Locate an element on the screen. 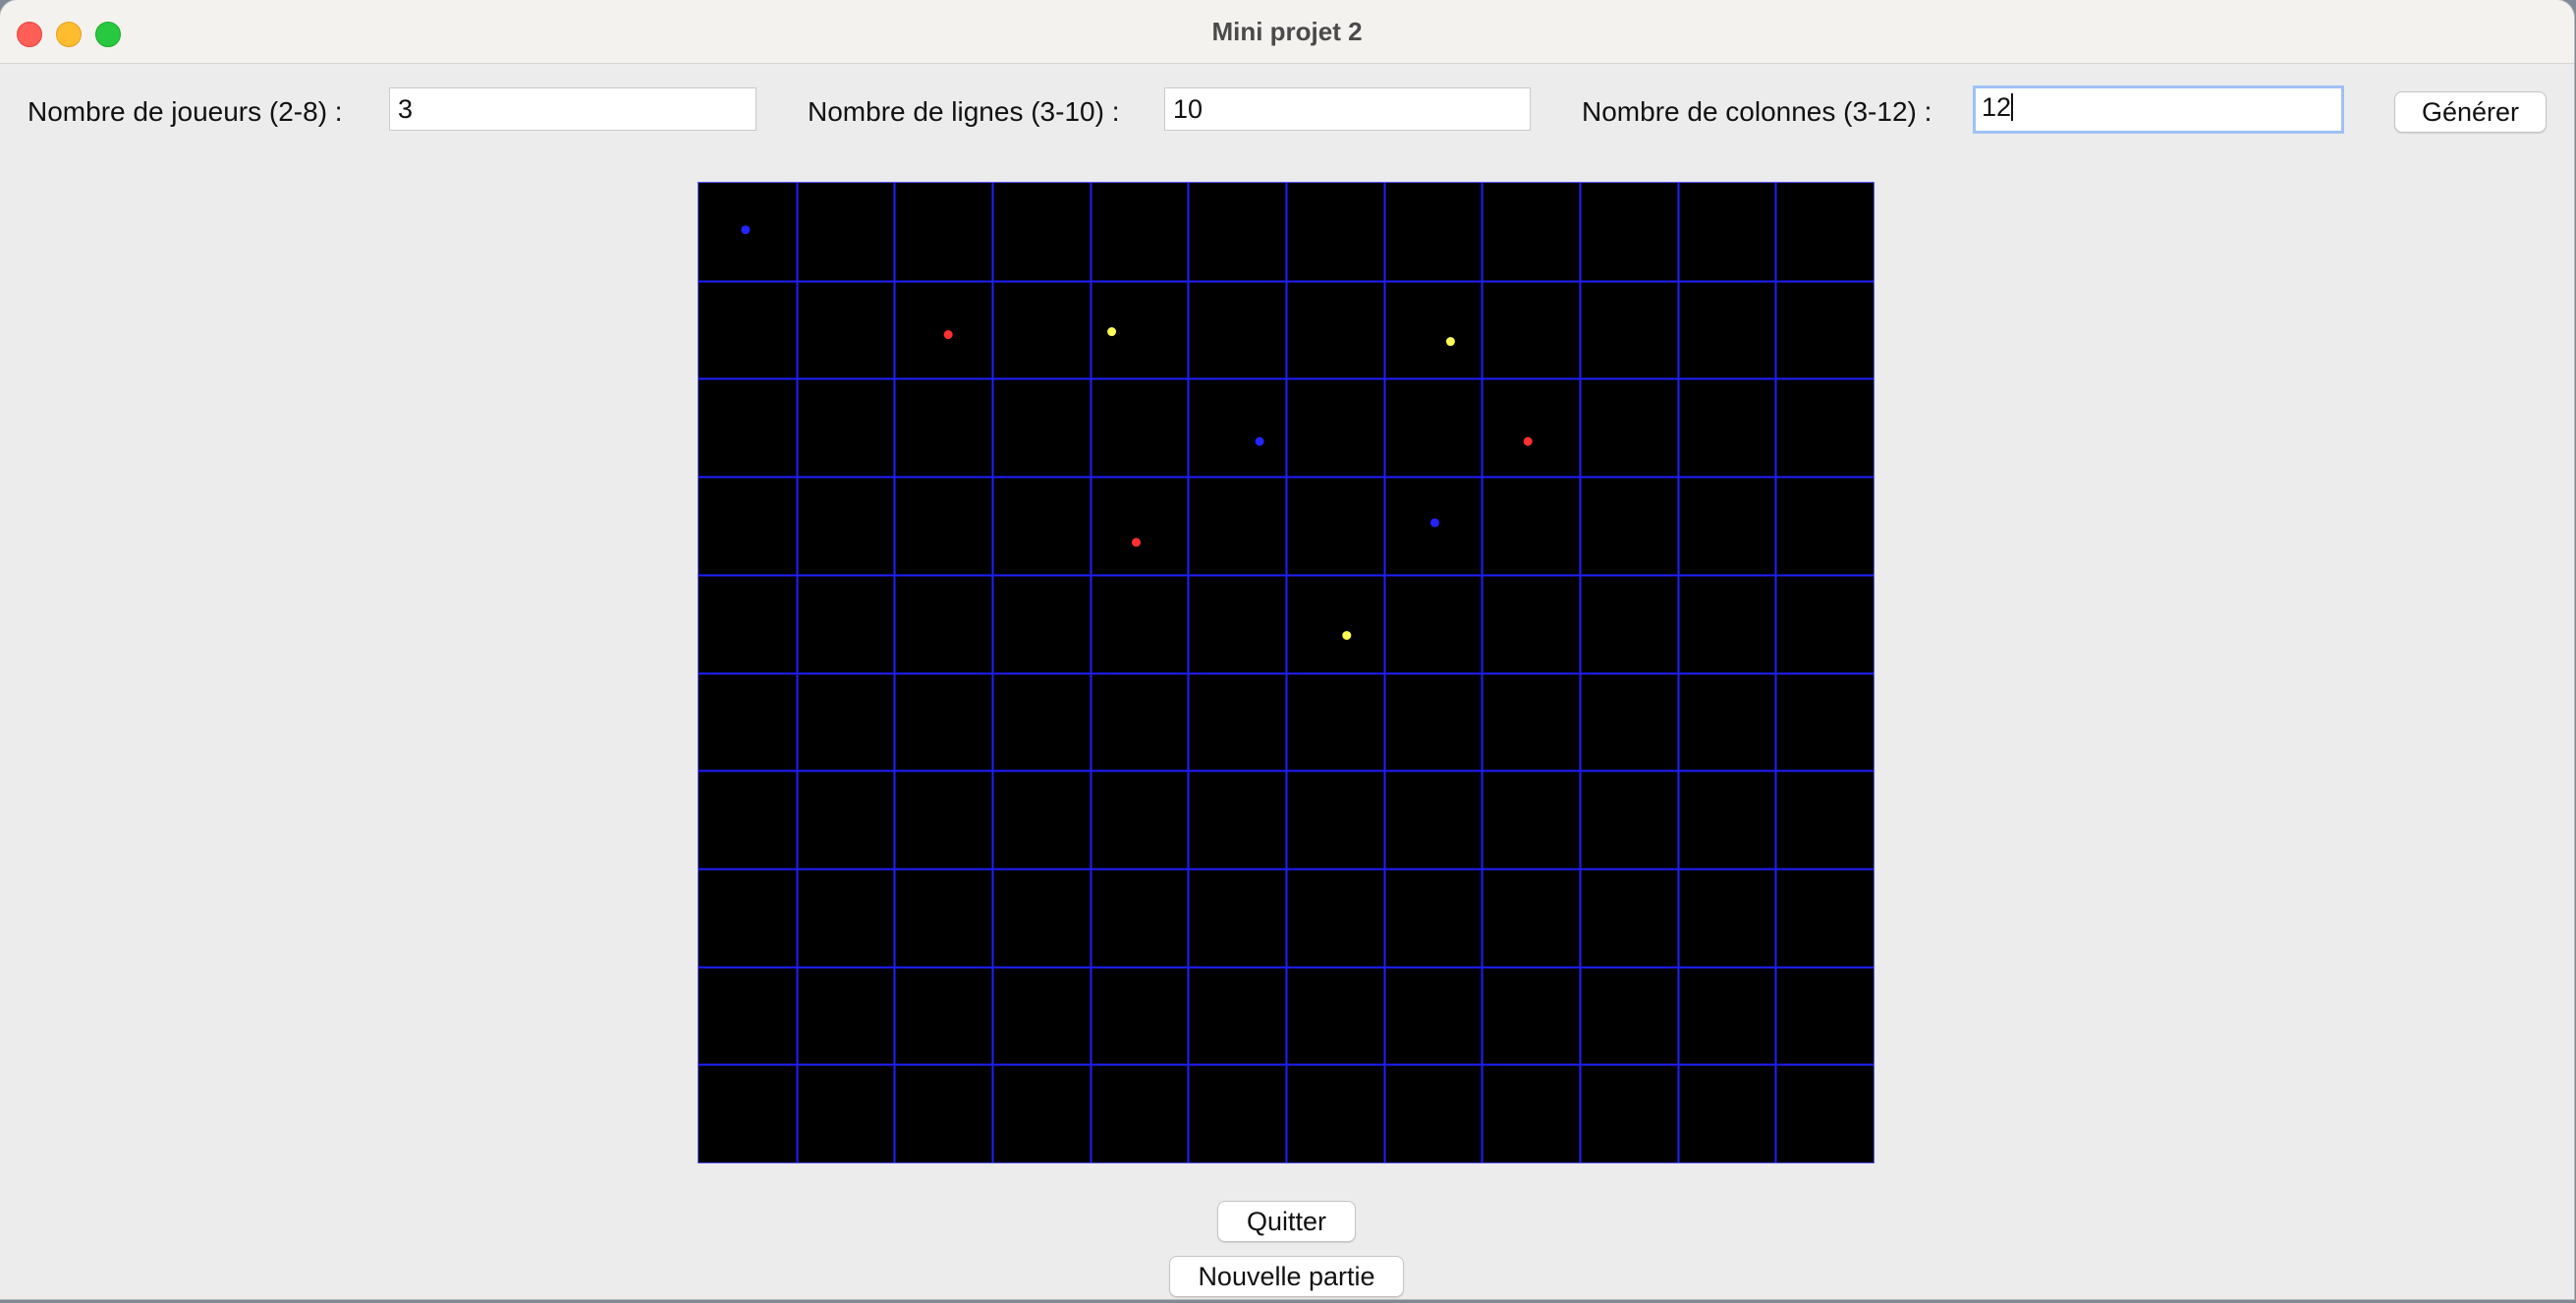 This screenshot has height=1303, width=2576. players-input: 3 is located at coordinates (572, 109).